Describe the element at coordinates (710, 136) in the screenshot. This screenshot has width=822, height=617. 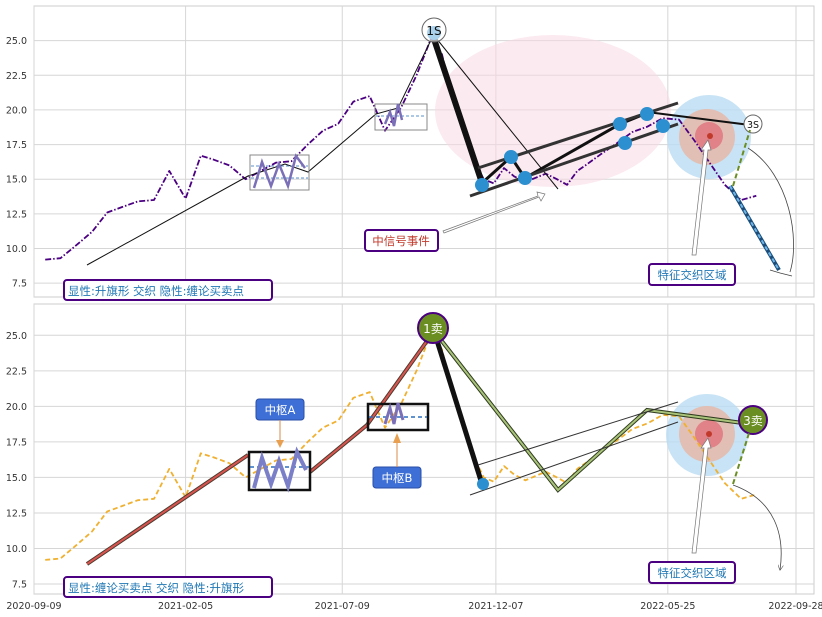
I see `top-zone-center` at that location.